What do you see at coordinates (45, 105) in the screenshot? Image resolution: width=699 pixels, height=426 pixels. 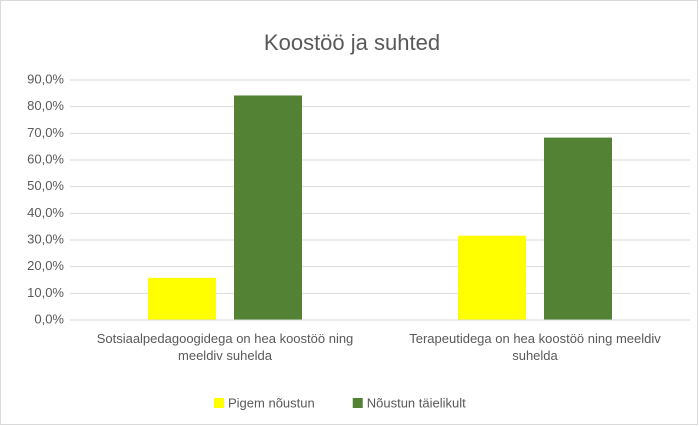 I see `y-tick-label: 80,0%` at bounding box center [45, 105].